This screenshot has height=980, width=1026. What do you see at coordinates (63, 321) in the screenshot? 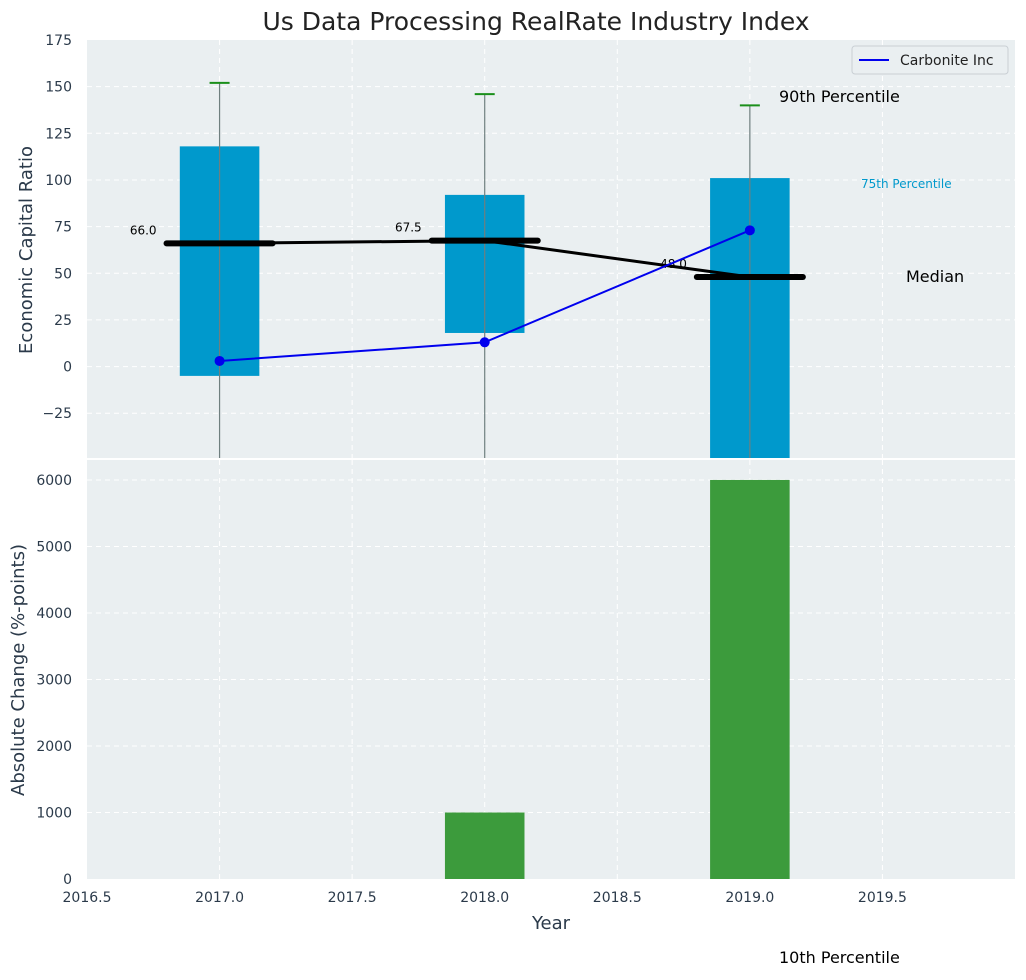
I see `top-y-tick-label: 25` at bounding box center [63, 321].